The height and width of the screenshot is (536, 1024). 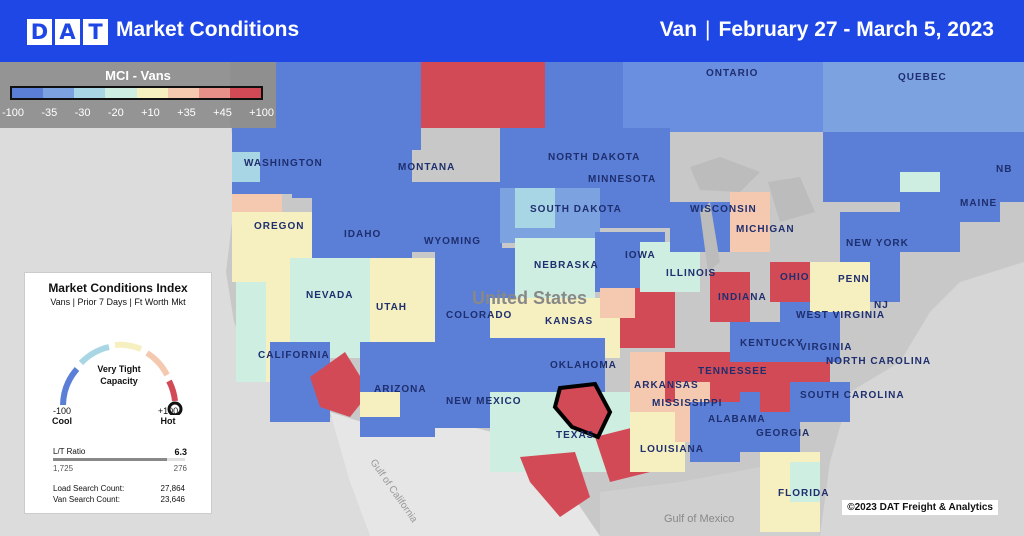 I want to click on gauge-dial, so click(x=121, y=378).